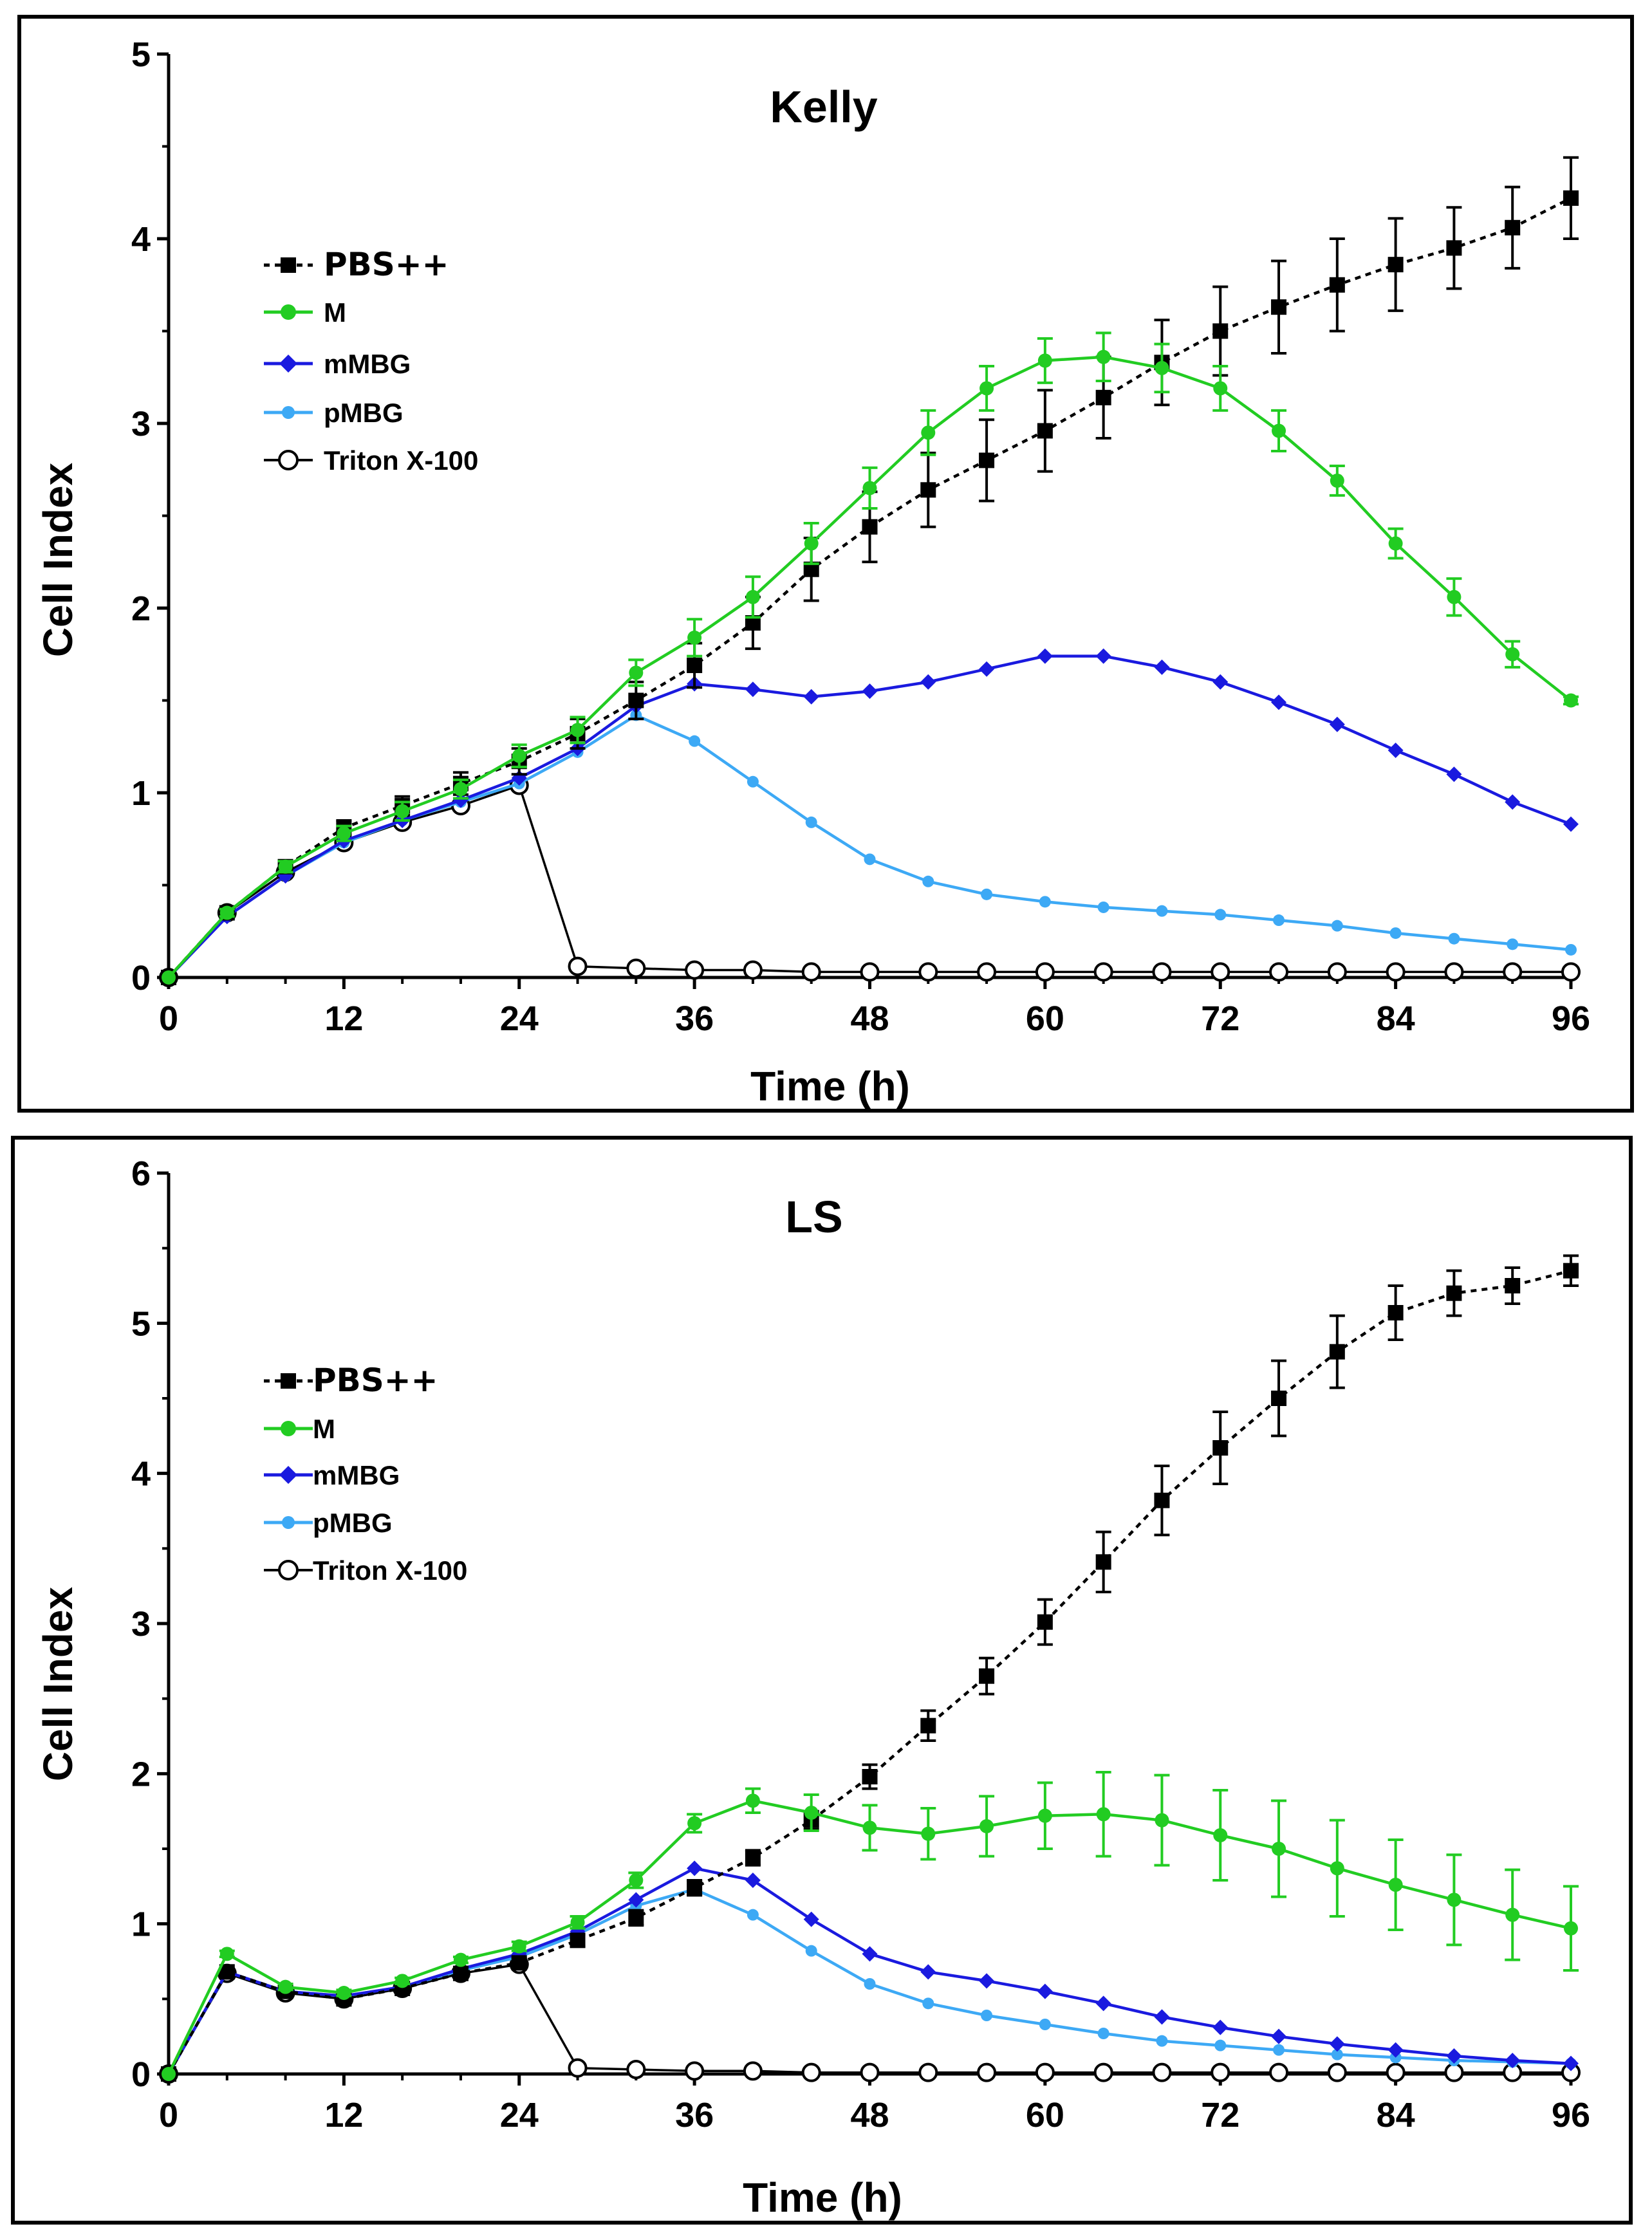 This screenshot has height=2231, width=1652. I want to click on legend-item-m: M, so click(305, 312).